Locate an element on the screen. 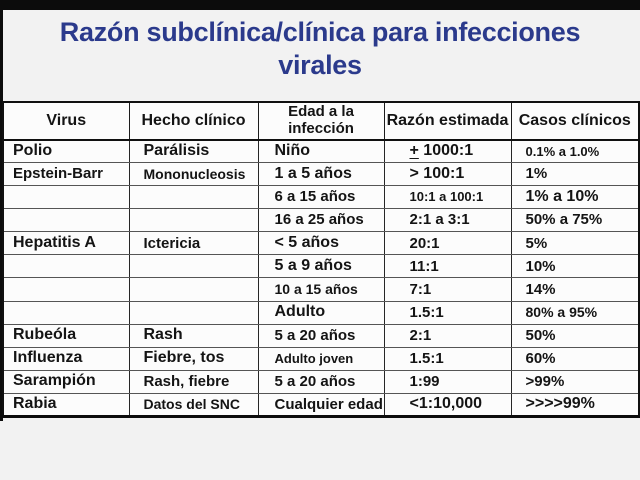 Image resolution: width=640 pixels, height=480 pixels. cell-edad: 5 a 9 años is located at coordinates (321, 266).